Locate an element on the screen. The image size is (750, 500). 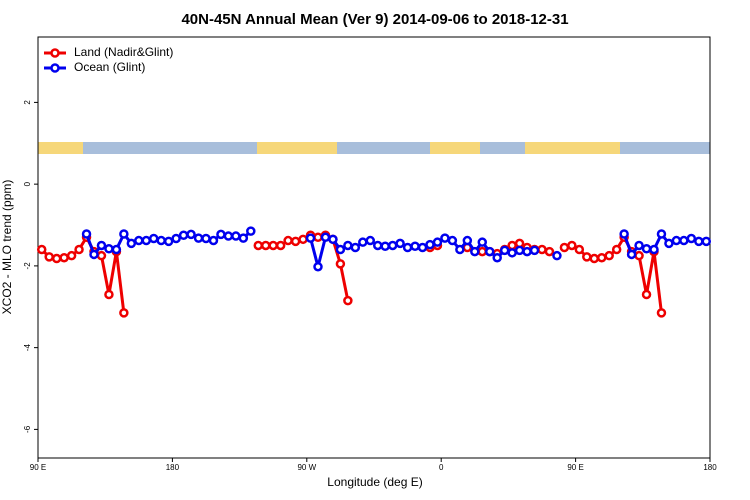
y-tick-label: -2 is located at coordinates (27, 266).